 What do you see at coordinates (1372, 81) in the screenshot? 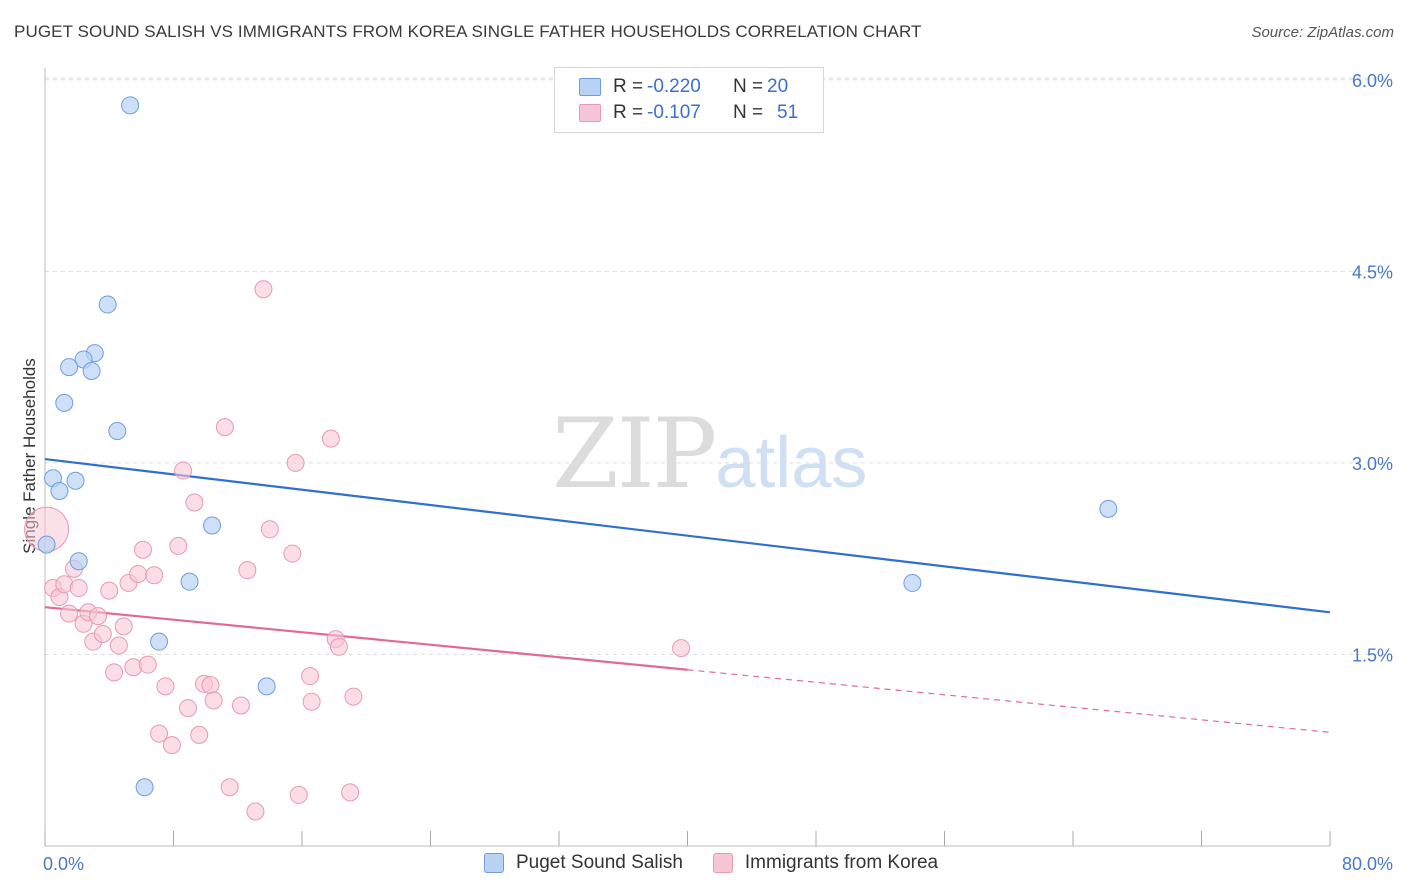
I see `y-tick-label: 6.0%` at bounding box center [1372, 81].